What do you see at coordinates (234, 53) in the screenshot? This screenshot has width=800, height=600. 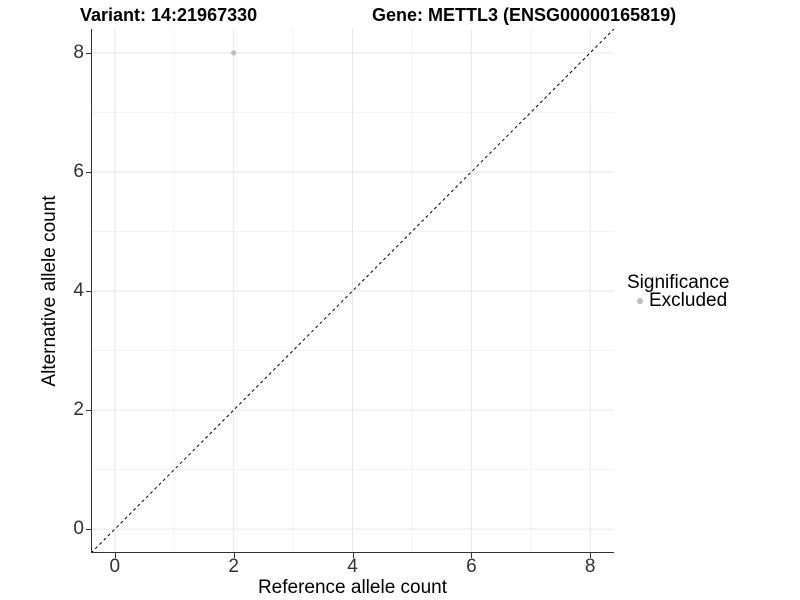 I see `data-point-excluded` at bounding box center [234, 53].